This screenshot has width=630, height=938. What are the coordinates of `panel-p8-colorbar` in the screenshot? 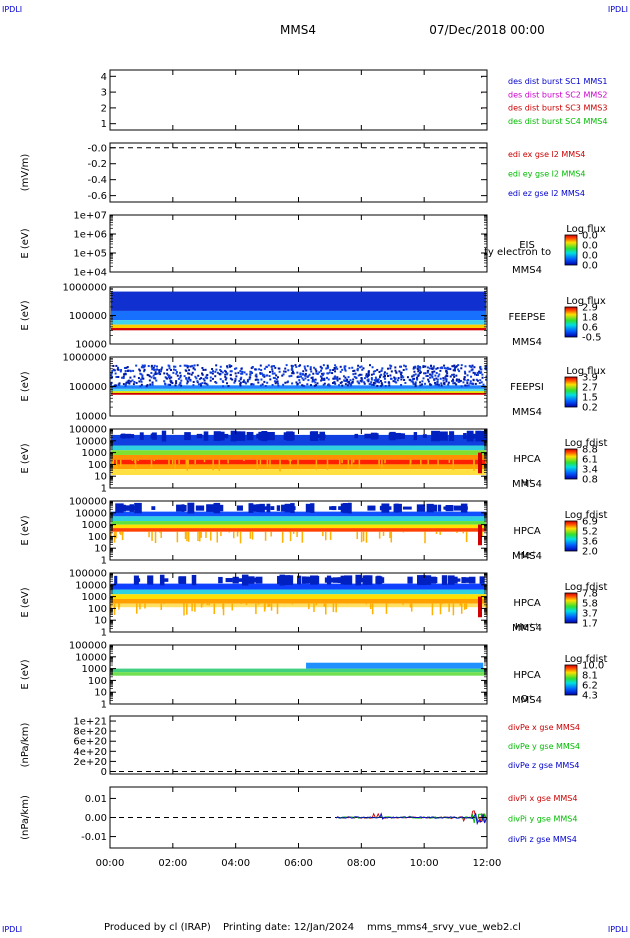 It's located at (571, 608).